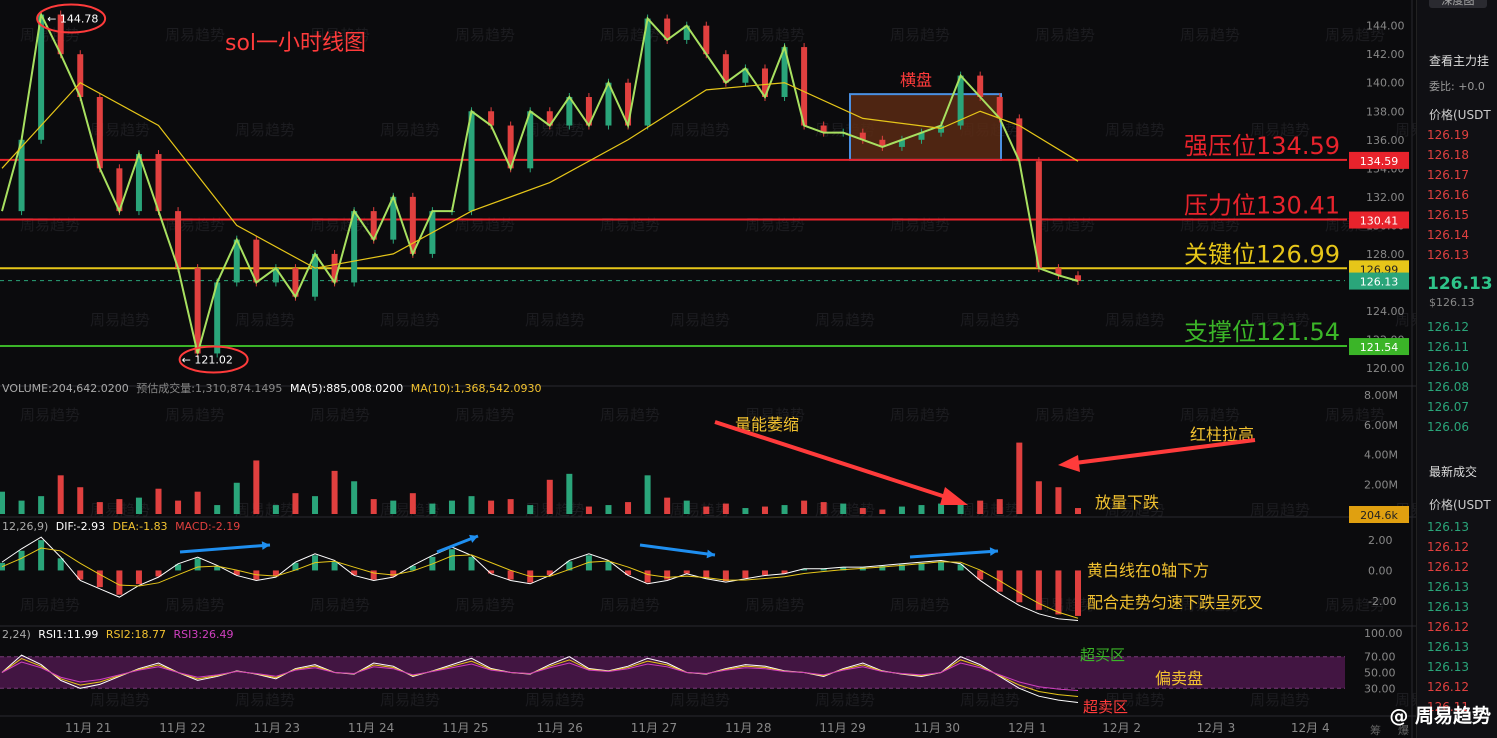  Describe the element at coordinates (182, 728) in the screenshot. I see `x-tick-label: 11月 22` at that location.